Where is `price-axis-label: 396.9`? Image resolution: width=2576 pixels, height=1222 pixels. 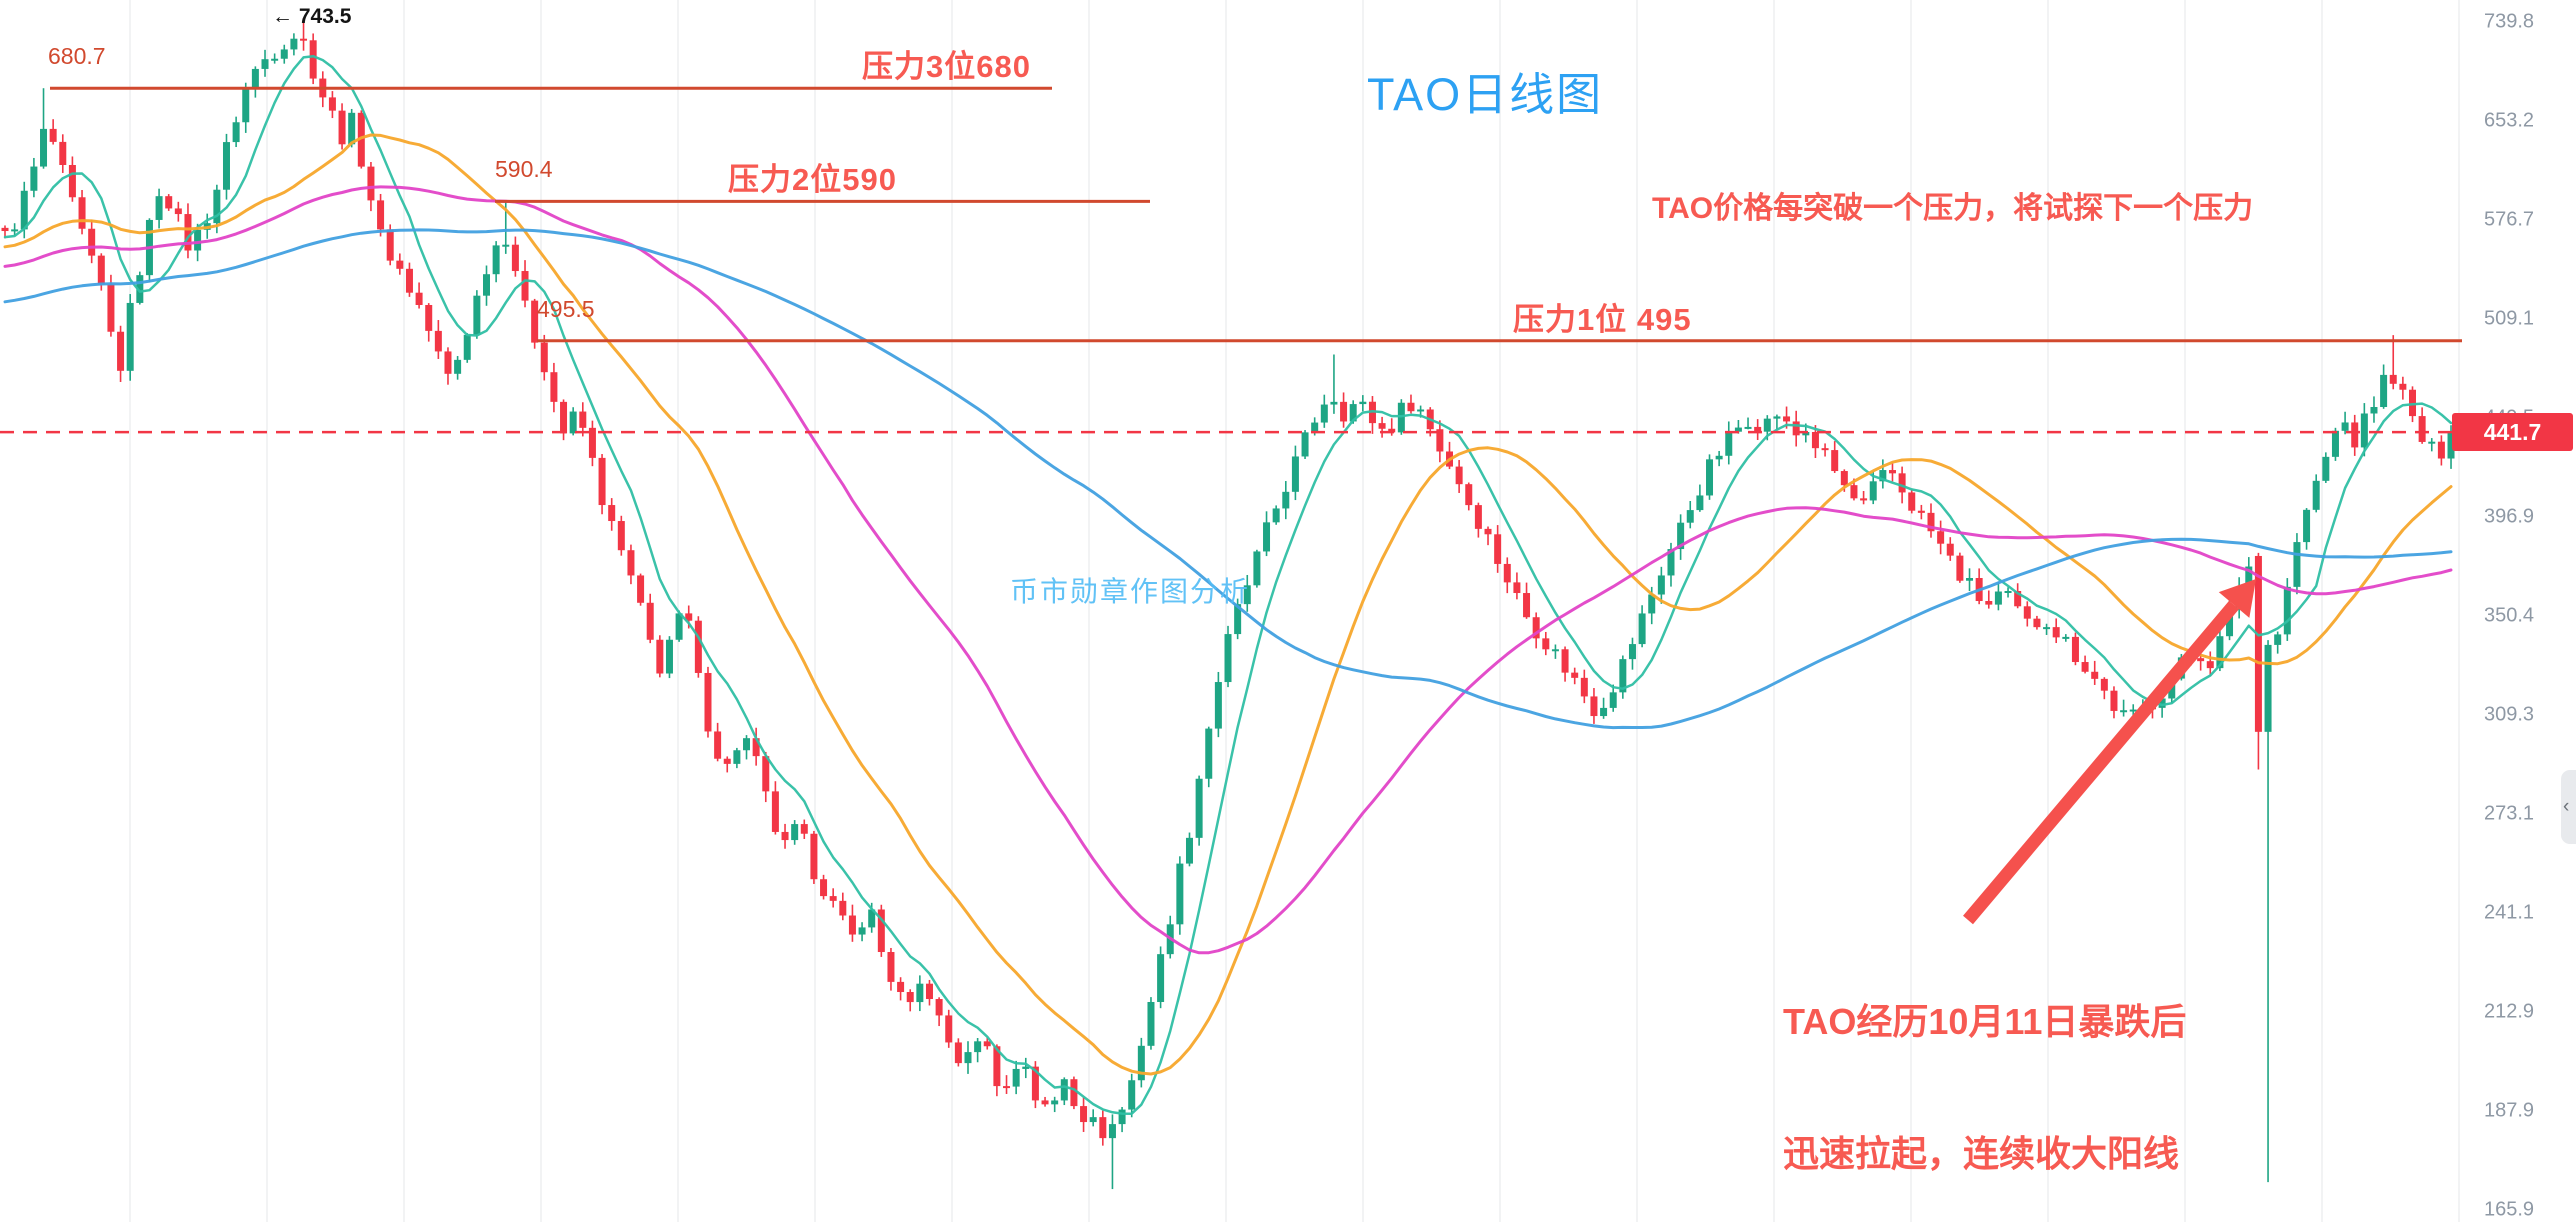 price-axis-label: 396.9 is located at coordinates (2509, 516).